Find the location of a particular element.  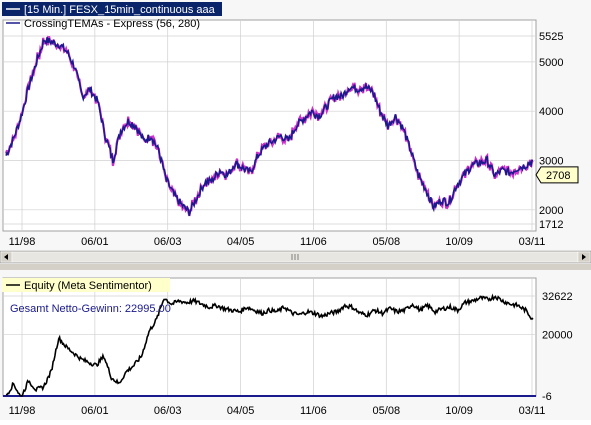

top-x-tick-label: 11/06 is located at coordinates (313, 242).